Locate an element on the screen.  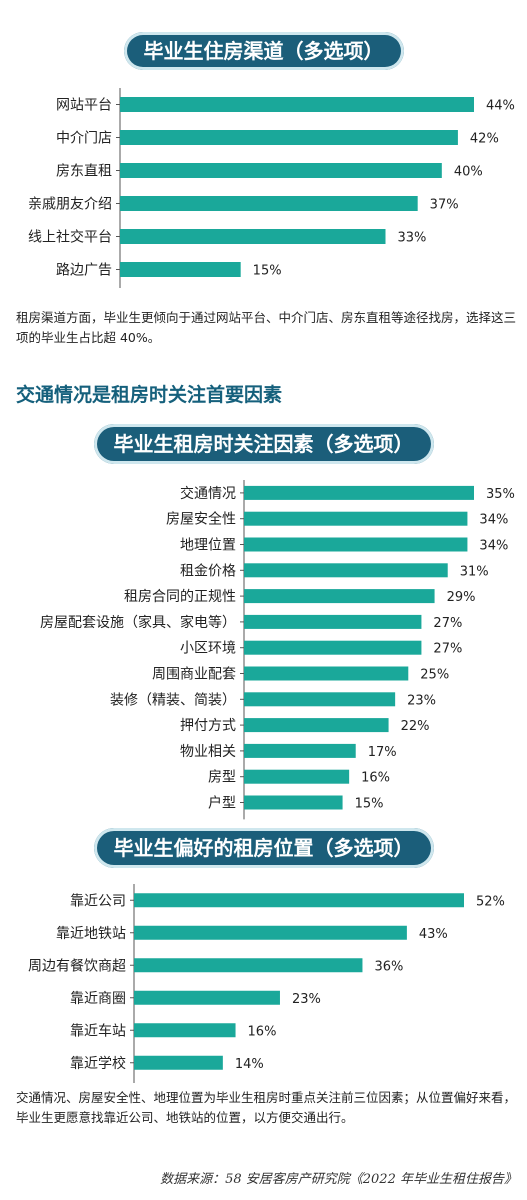
category-label: 亲戚朋友介绍 is located at coordinates (70, 205).